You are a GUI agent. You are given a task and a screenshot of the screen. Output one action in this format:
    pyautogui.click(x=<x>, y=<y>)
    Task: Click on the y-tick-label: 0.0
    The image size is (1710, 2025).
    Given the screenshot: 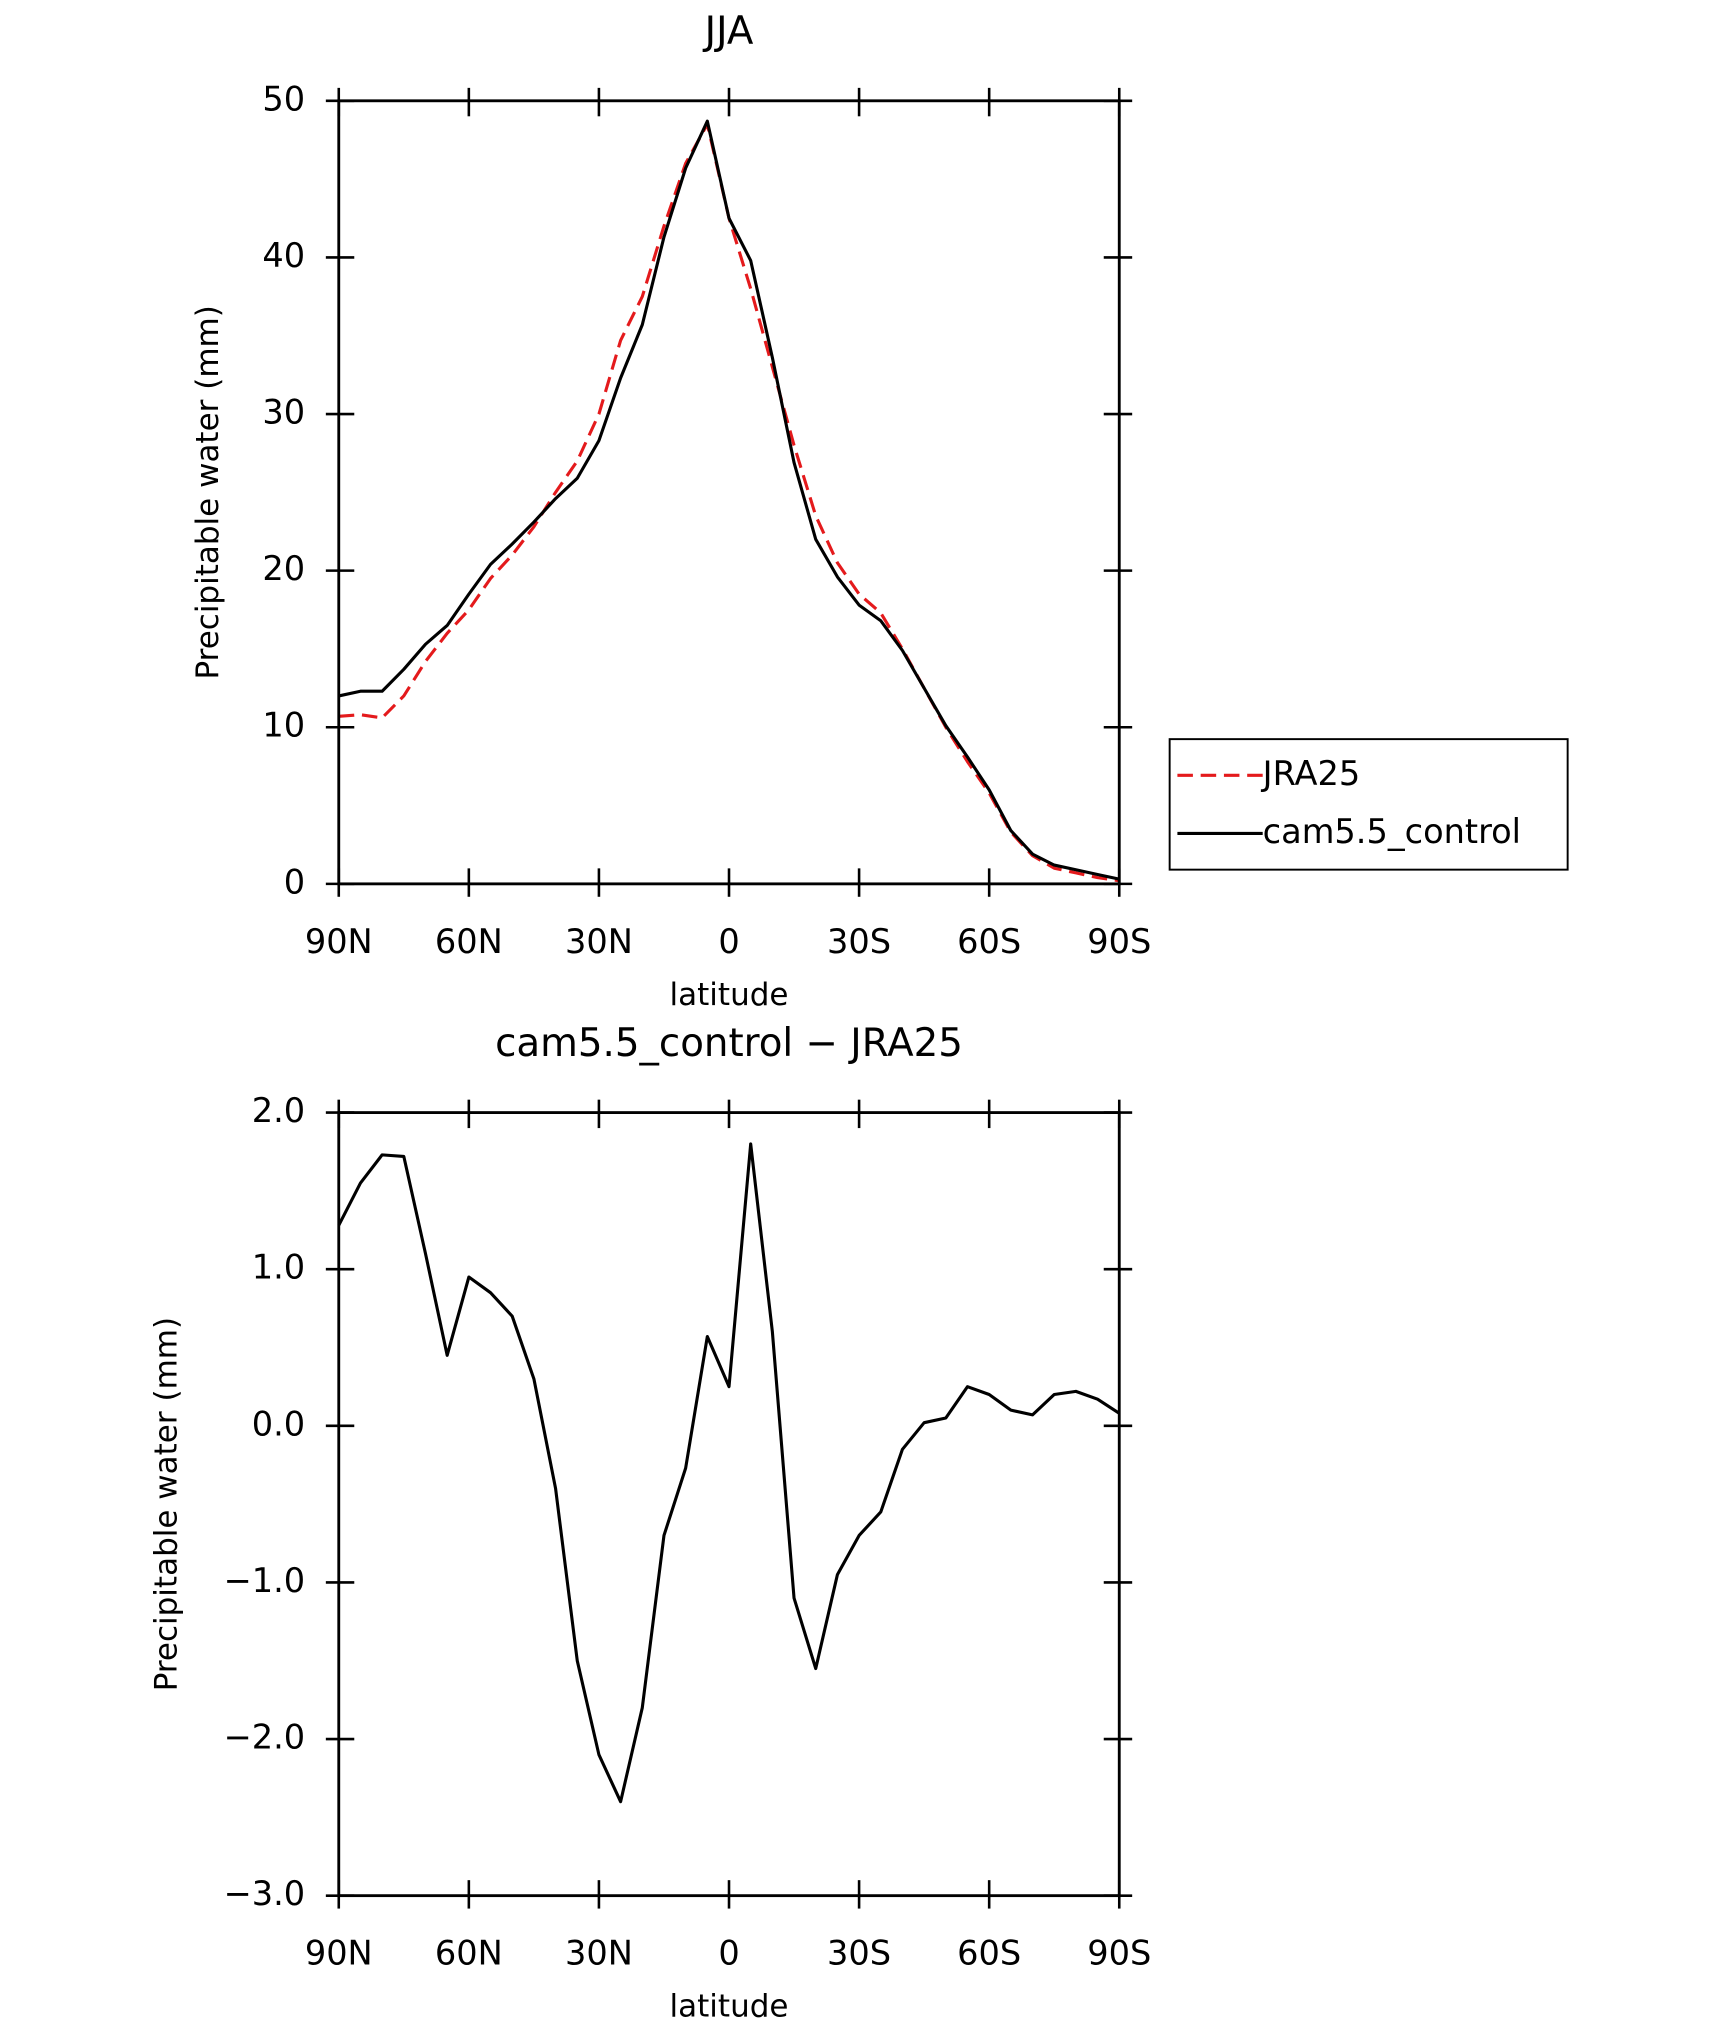 What is the action you would take?
    pyautogui.click(x=278, y=1423)
    